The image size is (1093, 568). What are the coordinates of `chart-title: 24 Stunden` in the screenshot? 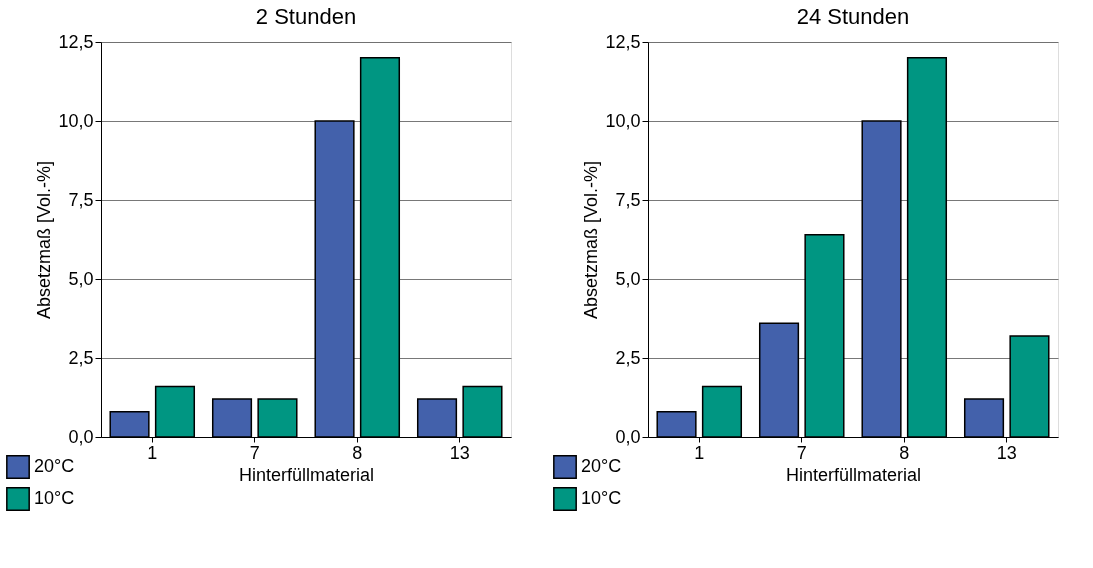 It's located at (853, 16).